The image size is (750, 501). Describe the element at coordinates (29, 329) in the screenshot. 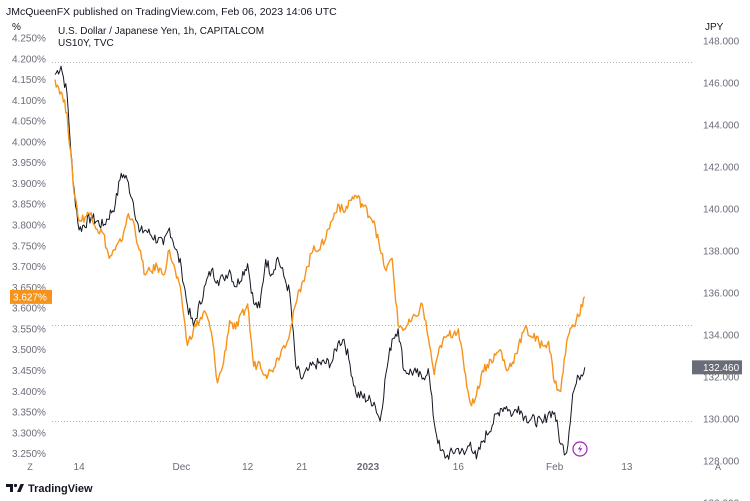

I see `left-tick-label: 3.550%` at that location.